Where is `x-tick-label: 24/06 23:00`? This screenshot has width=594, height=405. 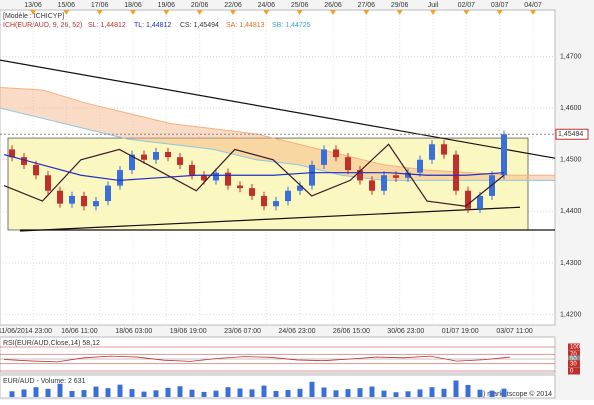
x-tick-label: 24/06 23:00 is located at coordinates (297, 331).